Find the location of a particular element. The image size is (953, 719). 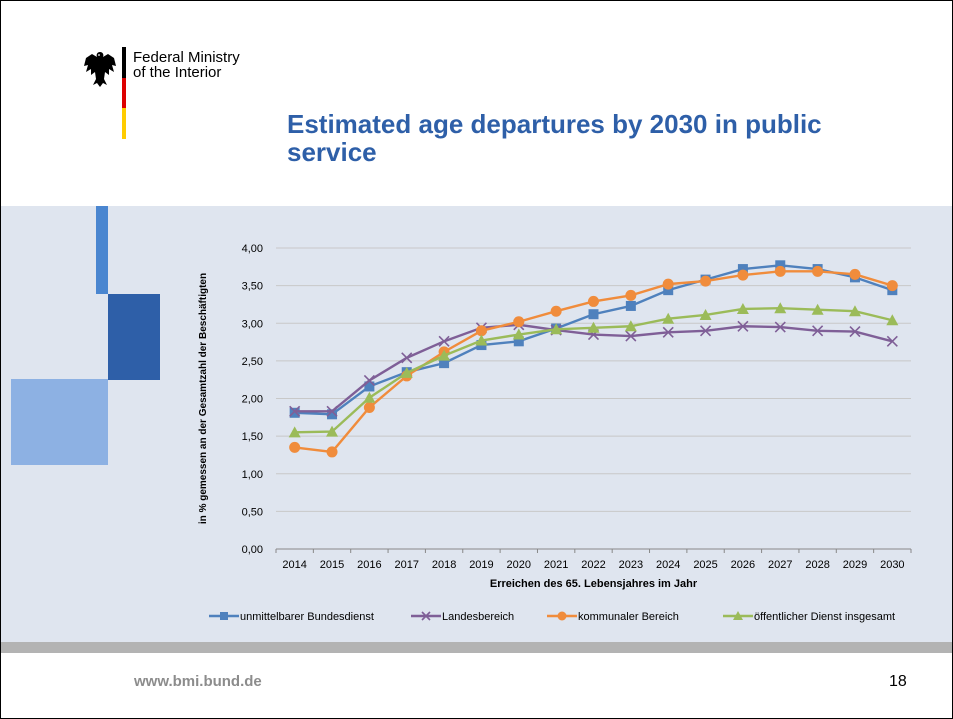

legend-label: Landesbereich is located at coordinates (478, 617).